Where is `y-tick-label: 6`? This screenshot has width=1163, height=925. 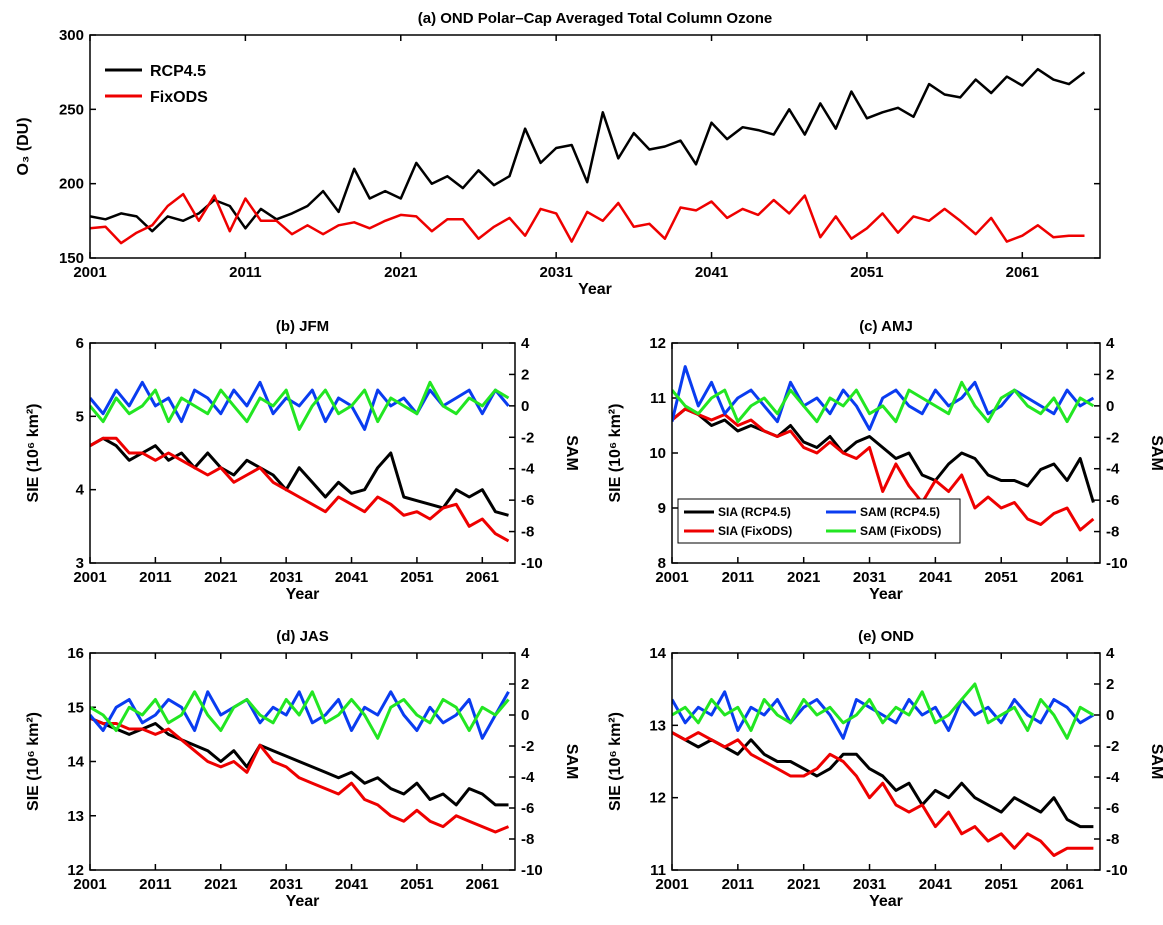
y-tick-label: 6 is located at coordinates (80, 343).